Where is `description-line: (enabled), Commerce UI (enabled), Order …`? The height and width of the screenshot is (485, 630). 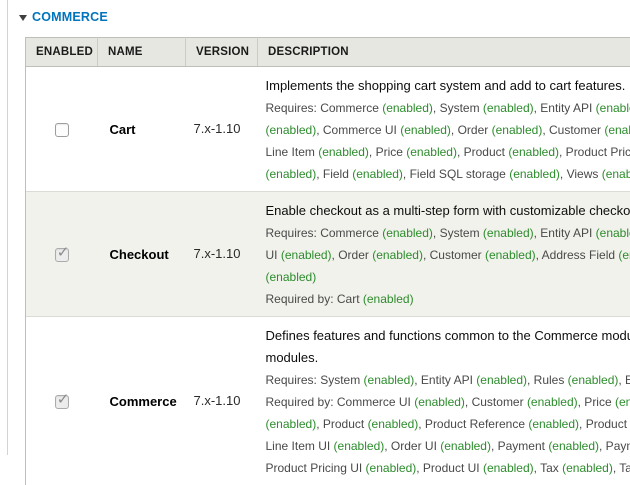
description-line: (enabled), Commerce UI (enabled), Order … is located at coordinates (448, 130).